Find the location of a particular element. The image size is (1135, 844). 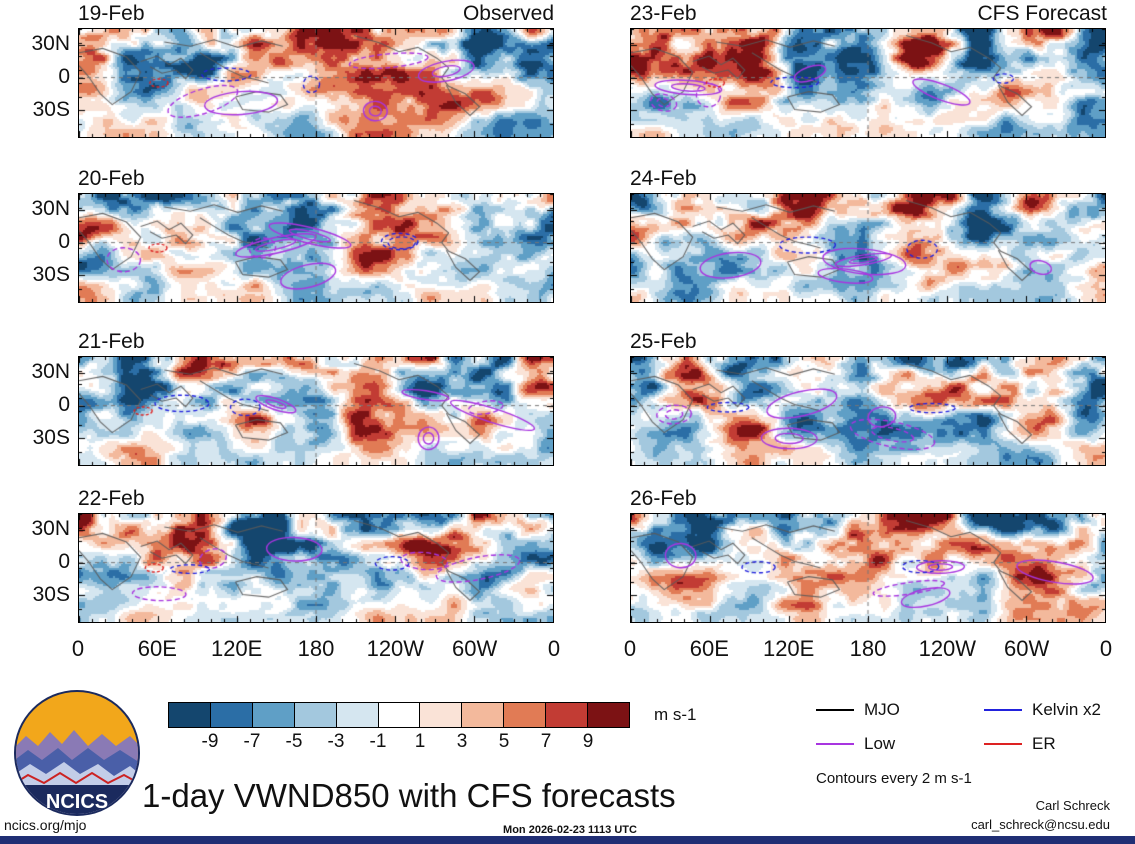

legend-entry-mjo: MJO is located at coordinates (858, 710).